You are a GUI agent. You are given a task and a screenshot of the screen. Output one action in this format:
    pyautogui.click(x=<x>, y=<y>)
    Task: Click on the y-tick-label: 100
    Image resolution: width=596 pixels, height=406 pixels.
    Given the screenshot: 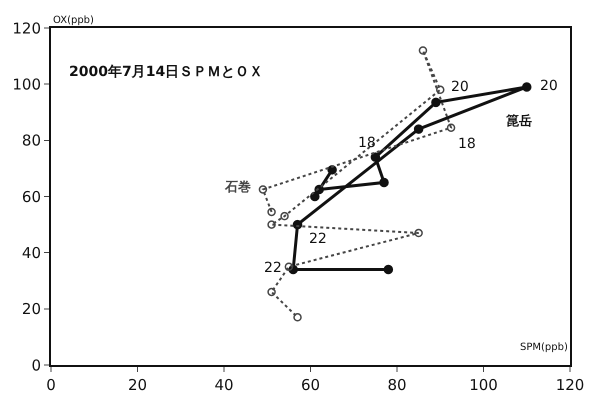 What is the action you would take?
    pyautogui.click(x=26, y=84)
    